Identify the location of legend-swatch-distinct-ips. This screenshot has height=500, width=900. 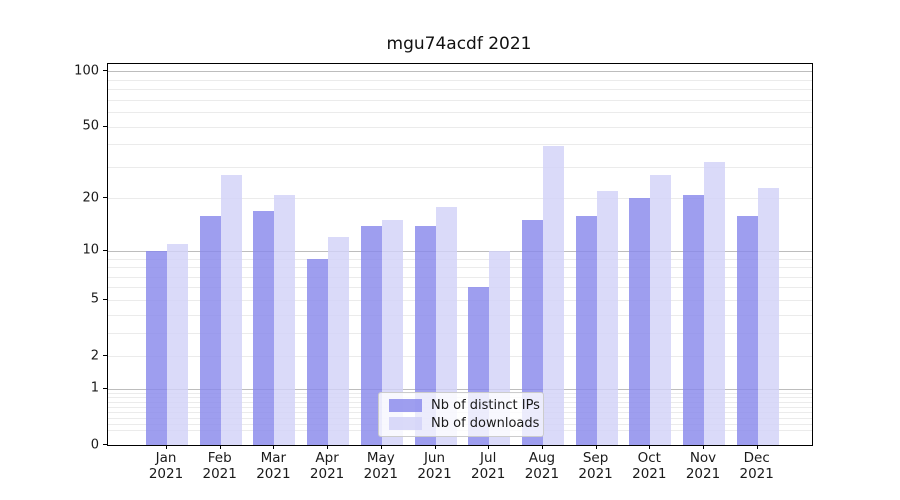
(405, 405).